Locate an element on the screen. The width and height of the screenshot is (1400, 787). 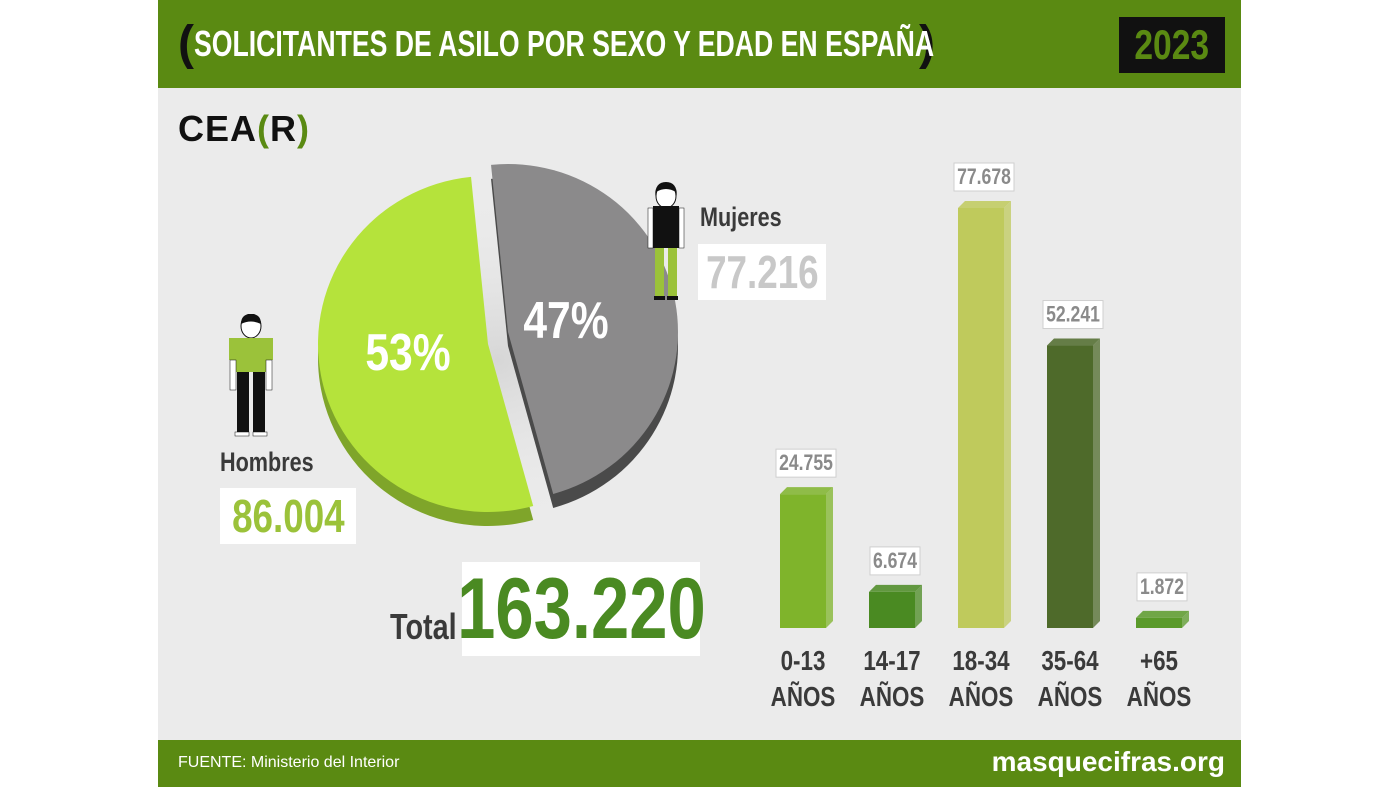
women-label: Mujeres is located at coordinates (741, 217).